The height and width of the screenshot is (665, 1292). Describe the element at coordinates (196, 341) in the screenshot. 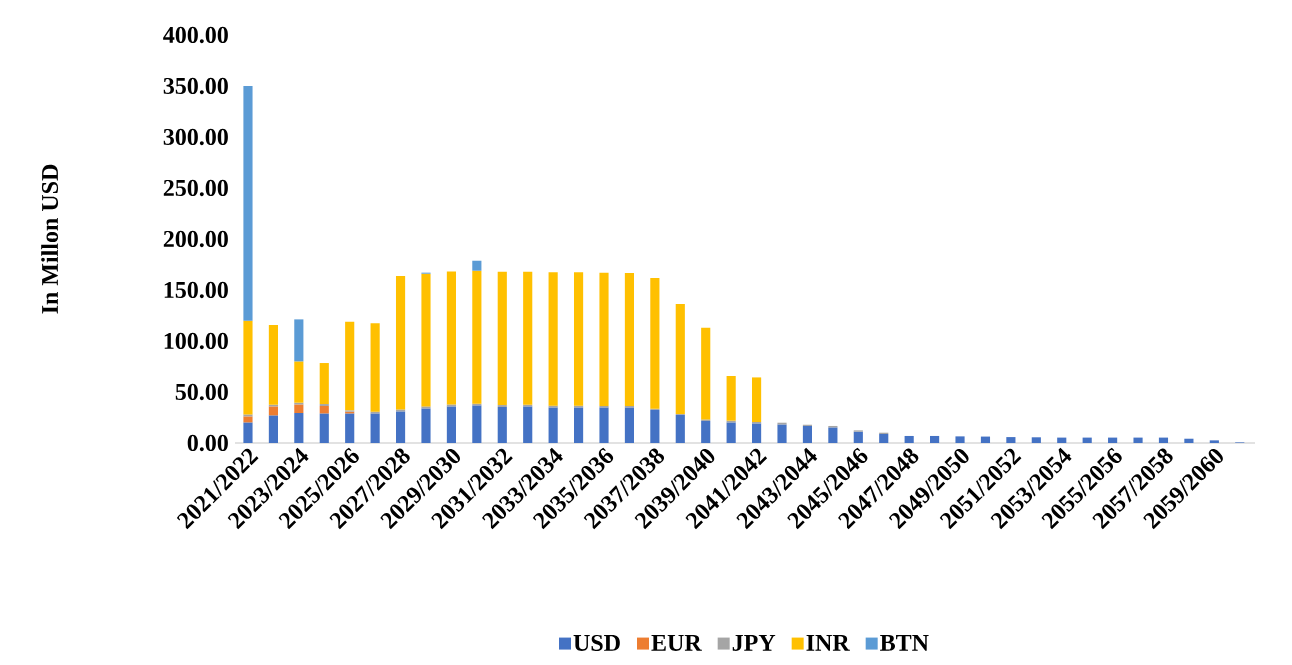

I see `y-tick-label: 100.00` at that location.